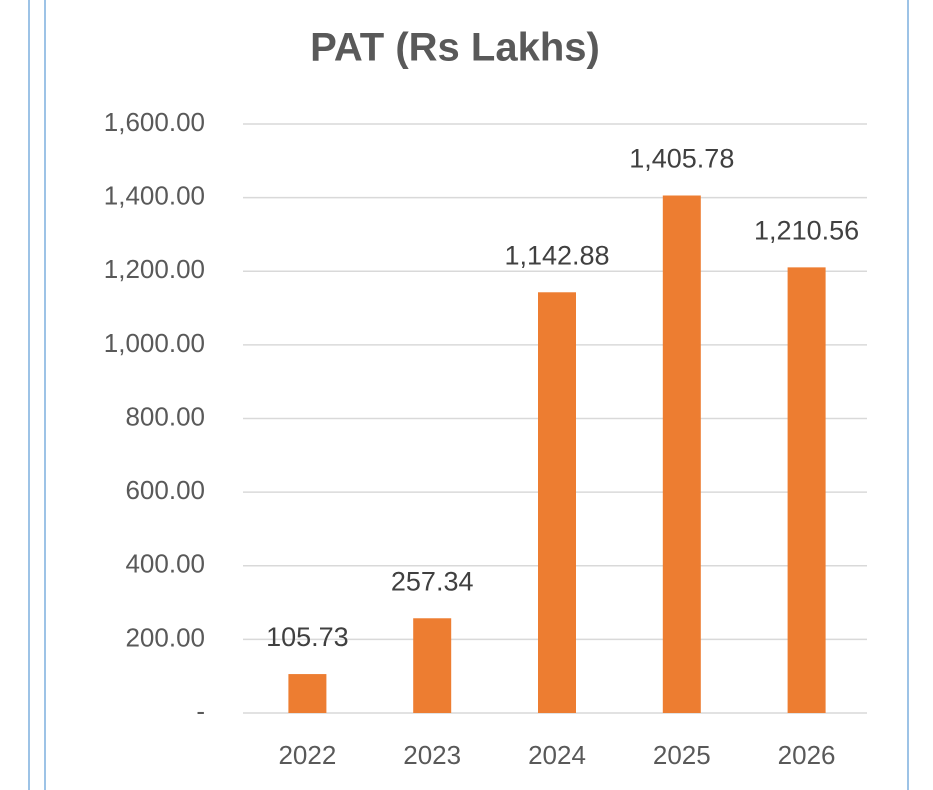 Image resolution: width=933 pixels, height=790 pixels. What do you see at coordinates (682, 755) in the screenshot?
I see `x-tick-label: 2025` at bounding box center [682, 755].